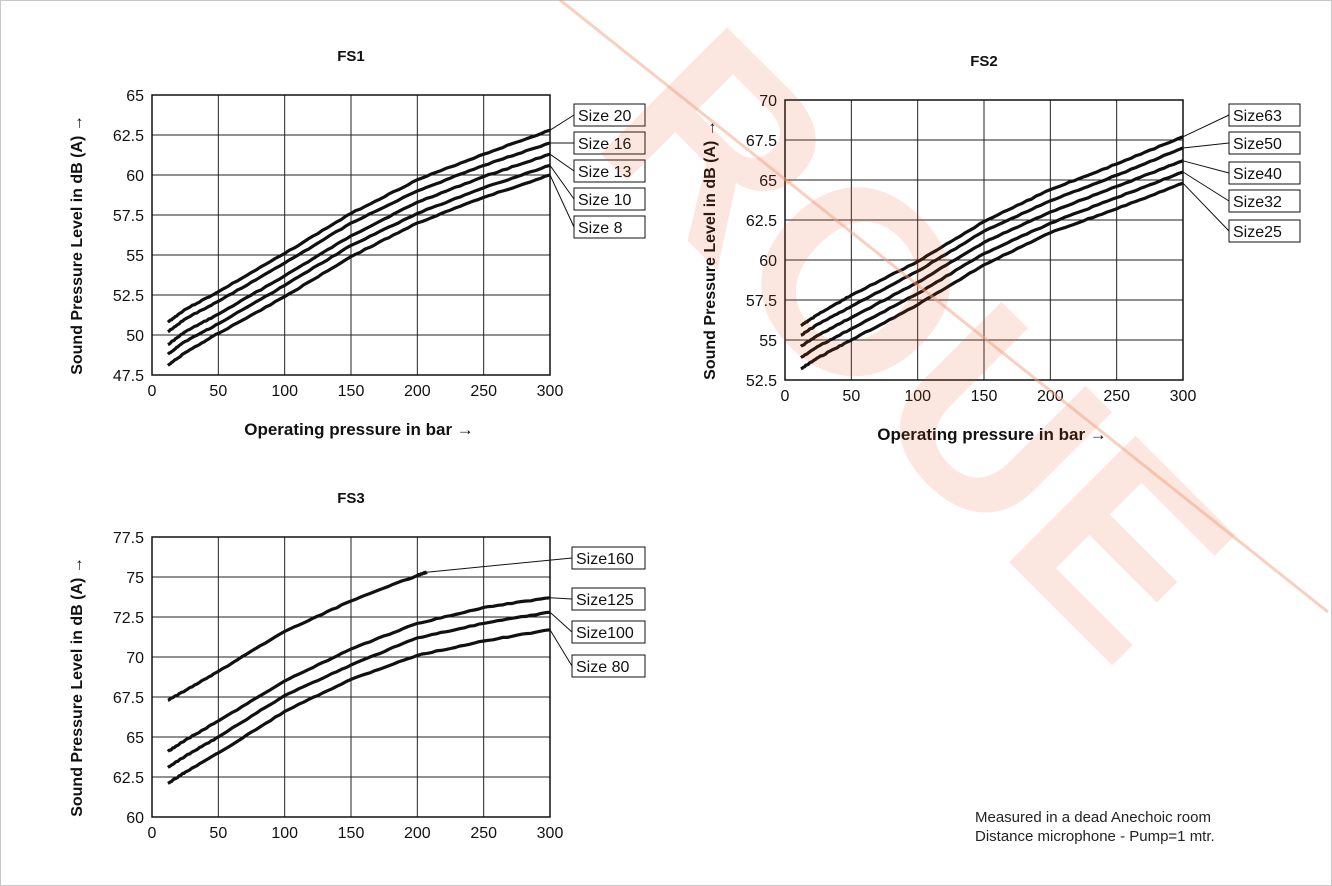 This screenshot has width=1332, height=886. I want to click on note-line-1: Measured in a dead Anechoic room, so click(1093, 817).